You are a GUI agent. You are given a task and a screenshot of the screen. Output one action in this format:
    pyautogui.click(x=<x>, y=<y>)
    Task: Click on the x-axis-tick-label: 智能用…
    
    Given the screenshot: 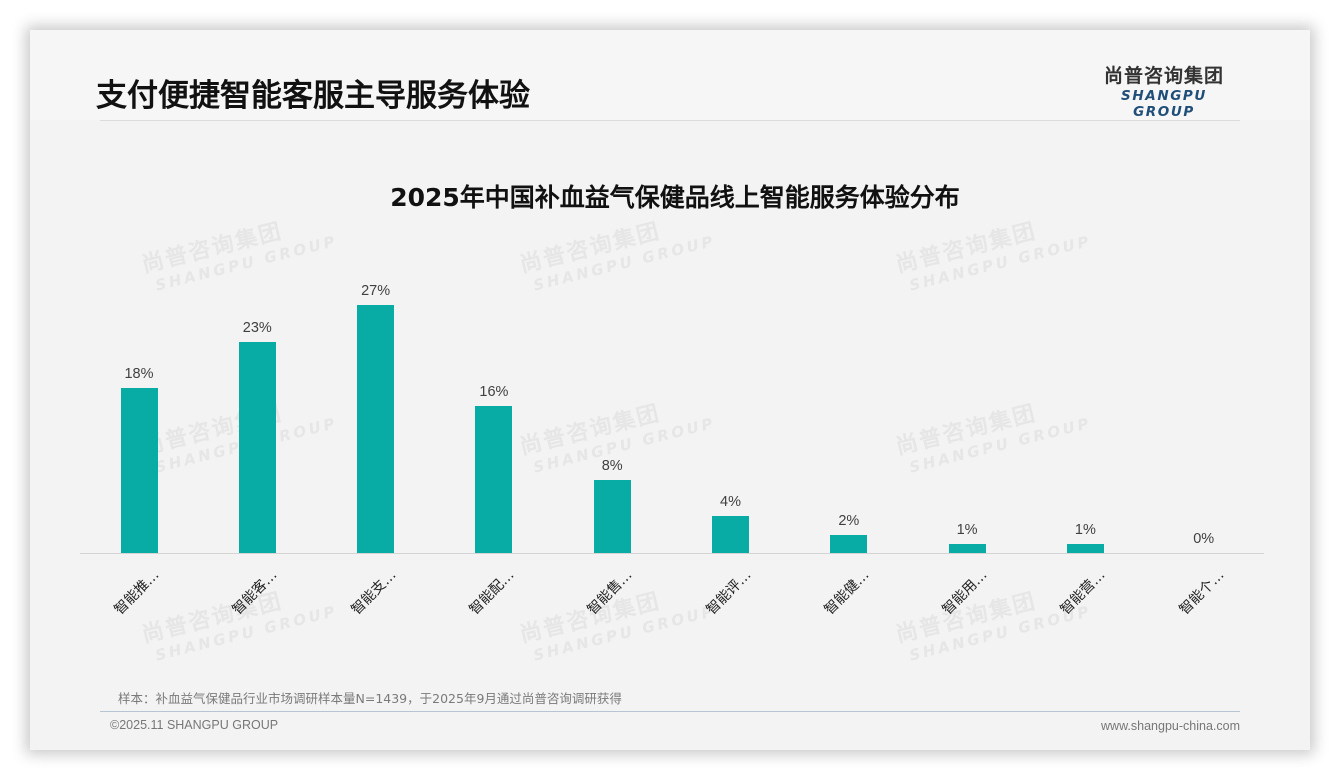 What is the action you would take?
    pyautogui.click(x=965, y=593)
    